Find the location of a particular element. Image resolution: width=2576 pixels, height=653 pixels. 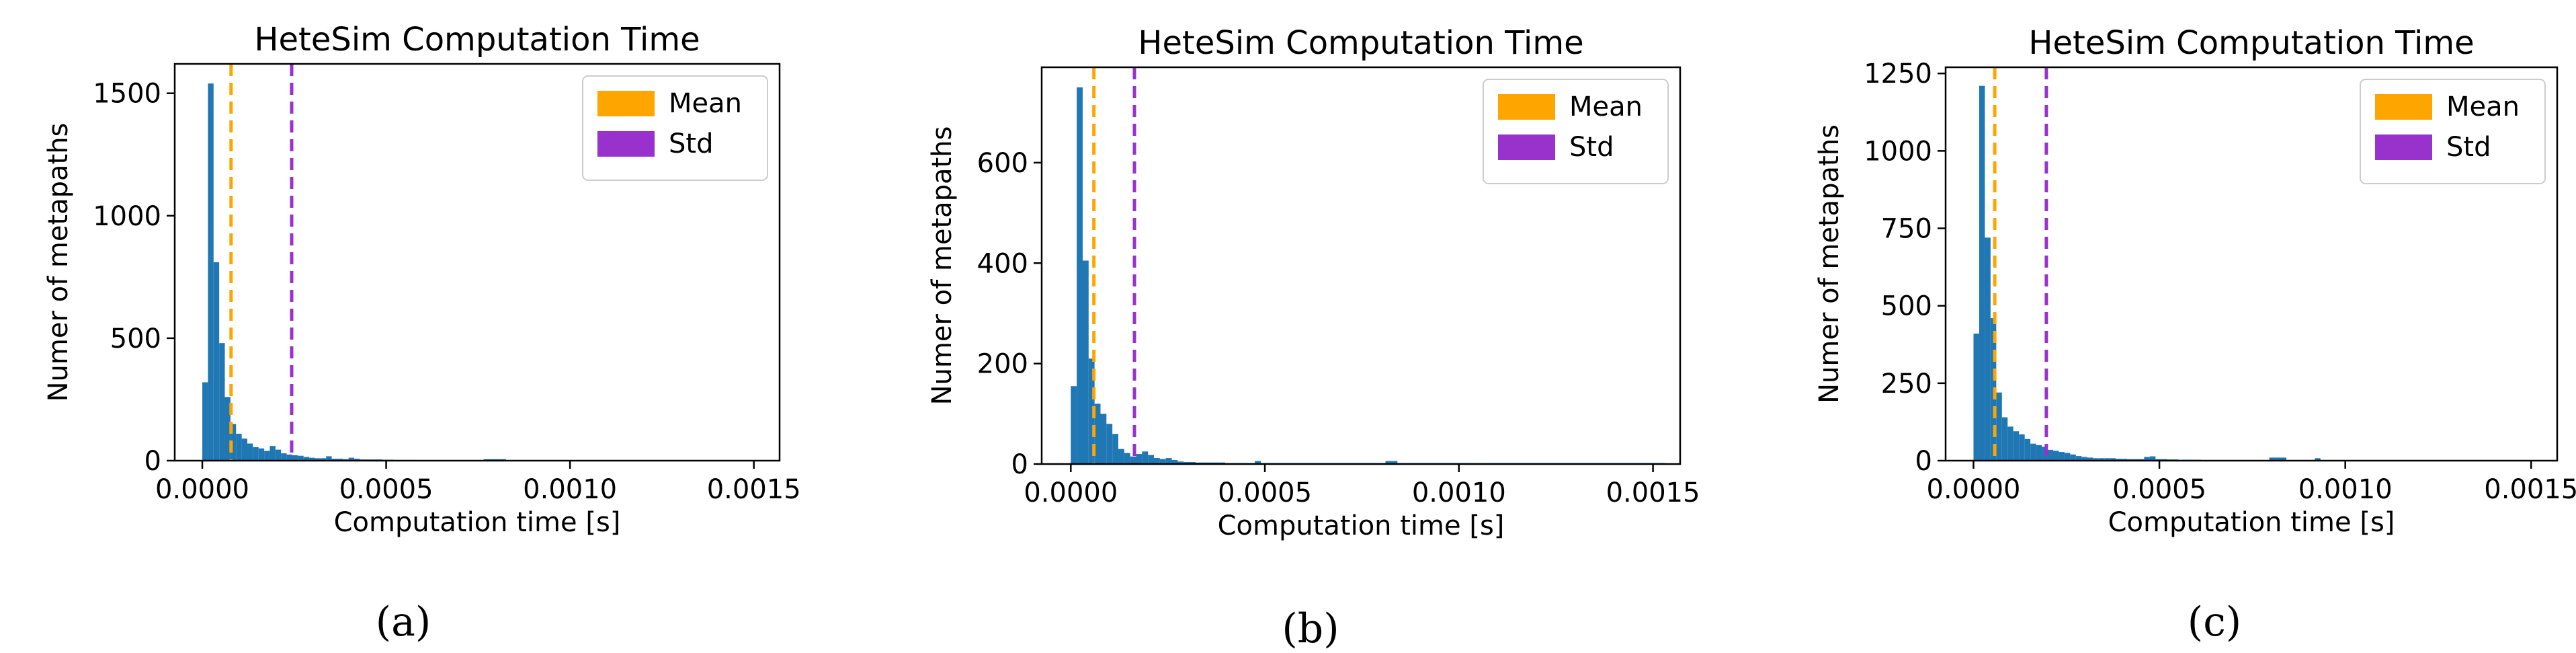

y-tick-label: 500 is located at coordinates (135, 338).